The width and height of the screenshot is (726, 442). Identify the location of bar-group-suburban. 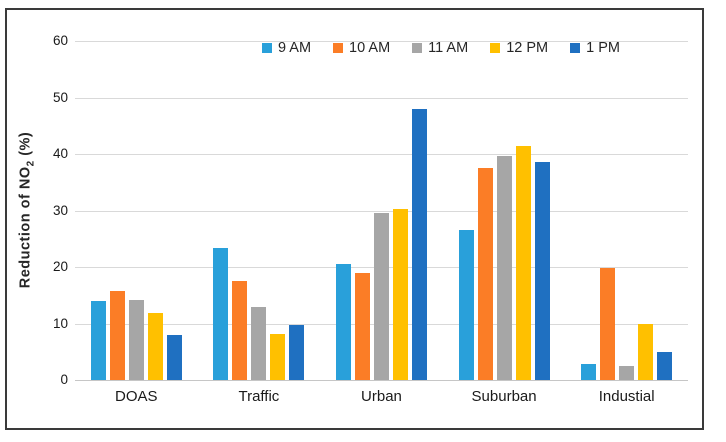
(504, 210).